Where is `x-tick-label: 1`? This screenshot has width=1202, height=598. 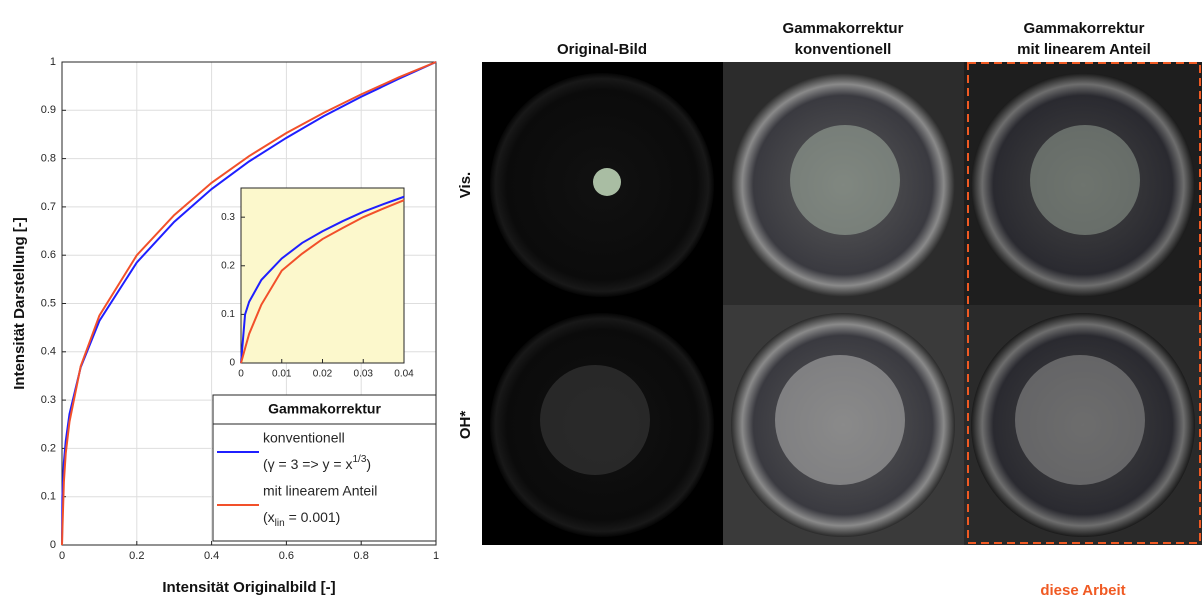 x-tick-label: 1 is located at coordinates (436, 556).